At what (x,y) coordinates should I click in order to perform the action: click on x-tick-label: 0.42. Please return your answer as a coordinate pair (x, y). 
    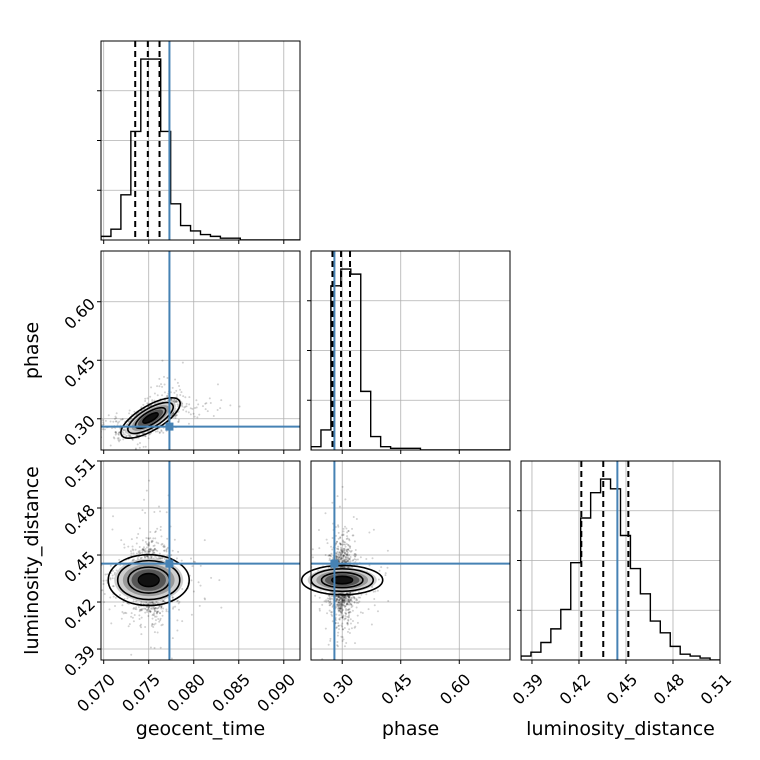
    Looking at the image, I should click on (575, 689).